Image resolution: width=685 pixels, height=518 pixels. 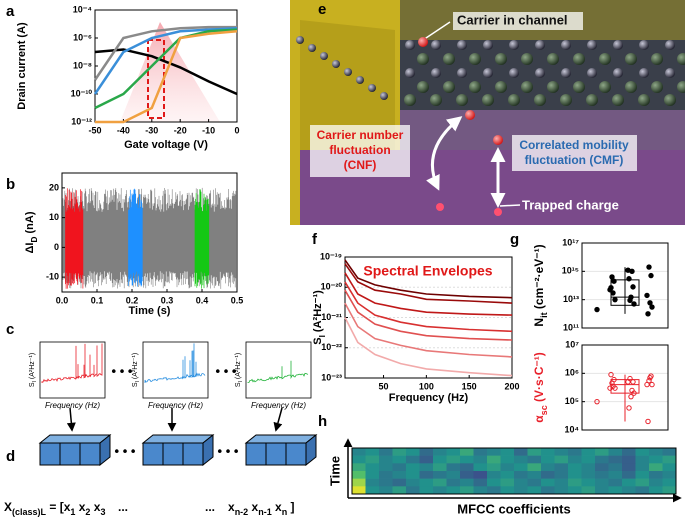 I want to click on y-tick-label: 10⁻²⁰, so click(x=332, y=287).